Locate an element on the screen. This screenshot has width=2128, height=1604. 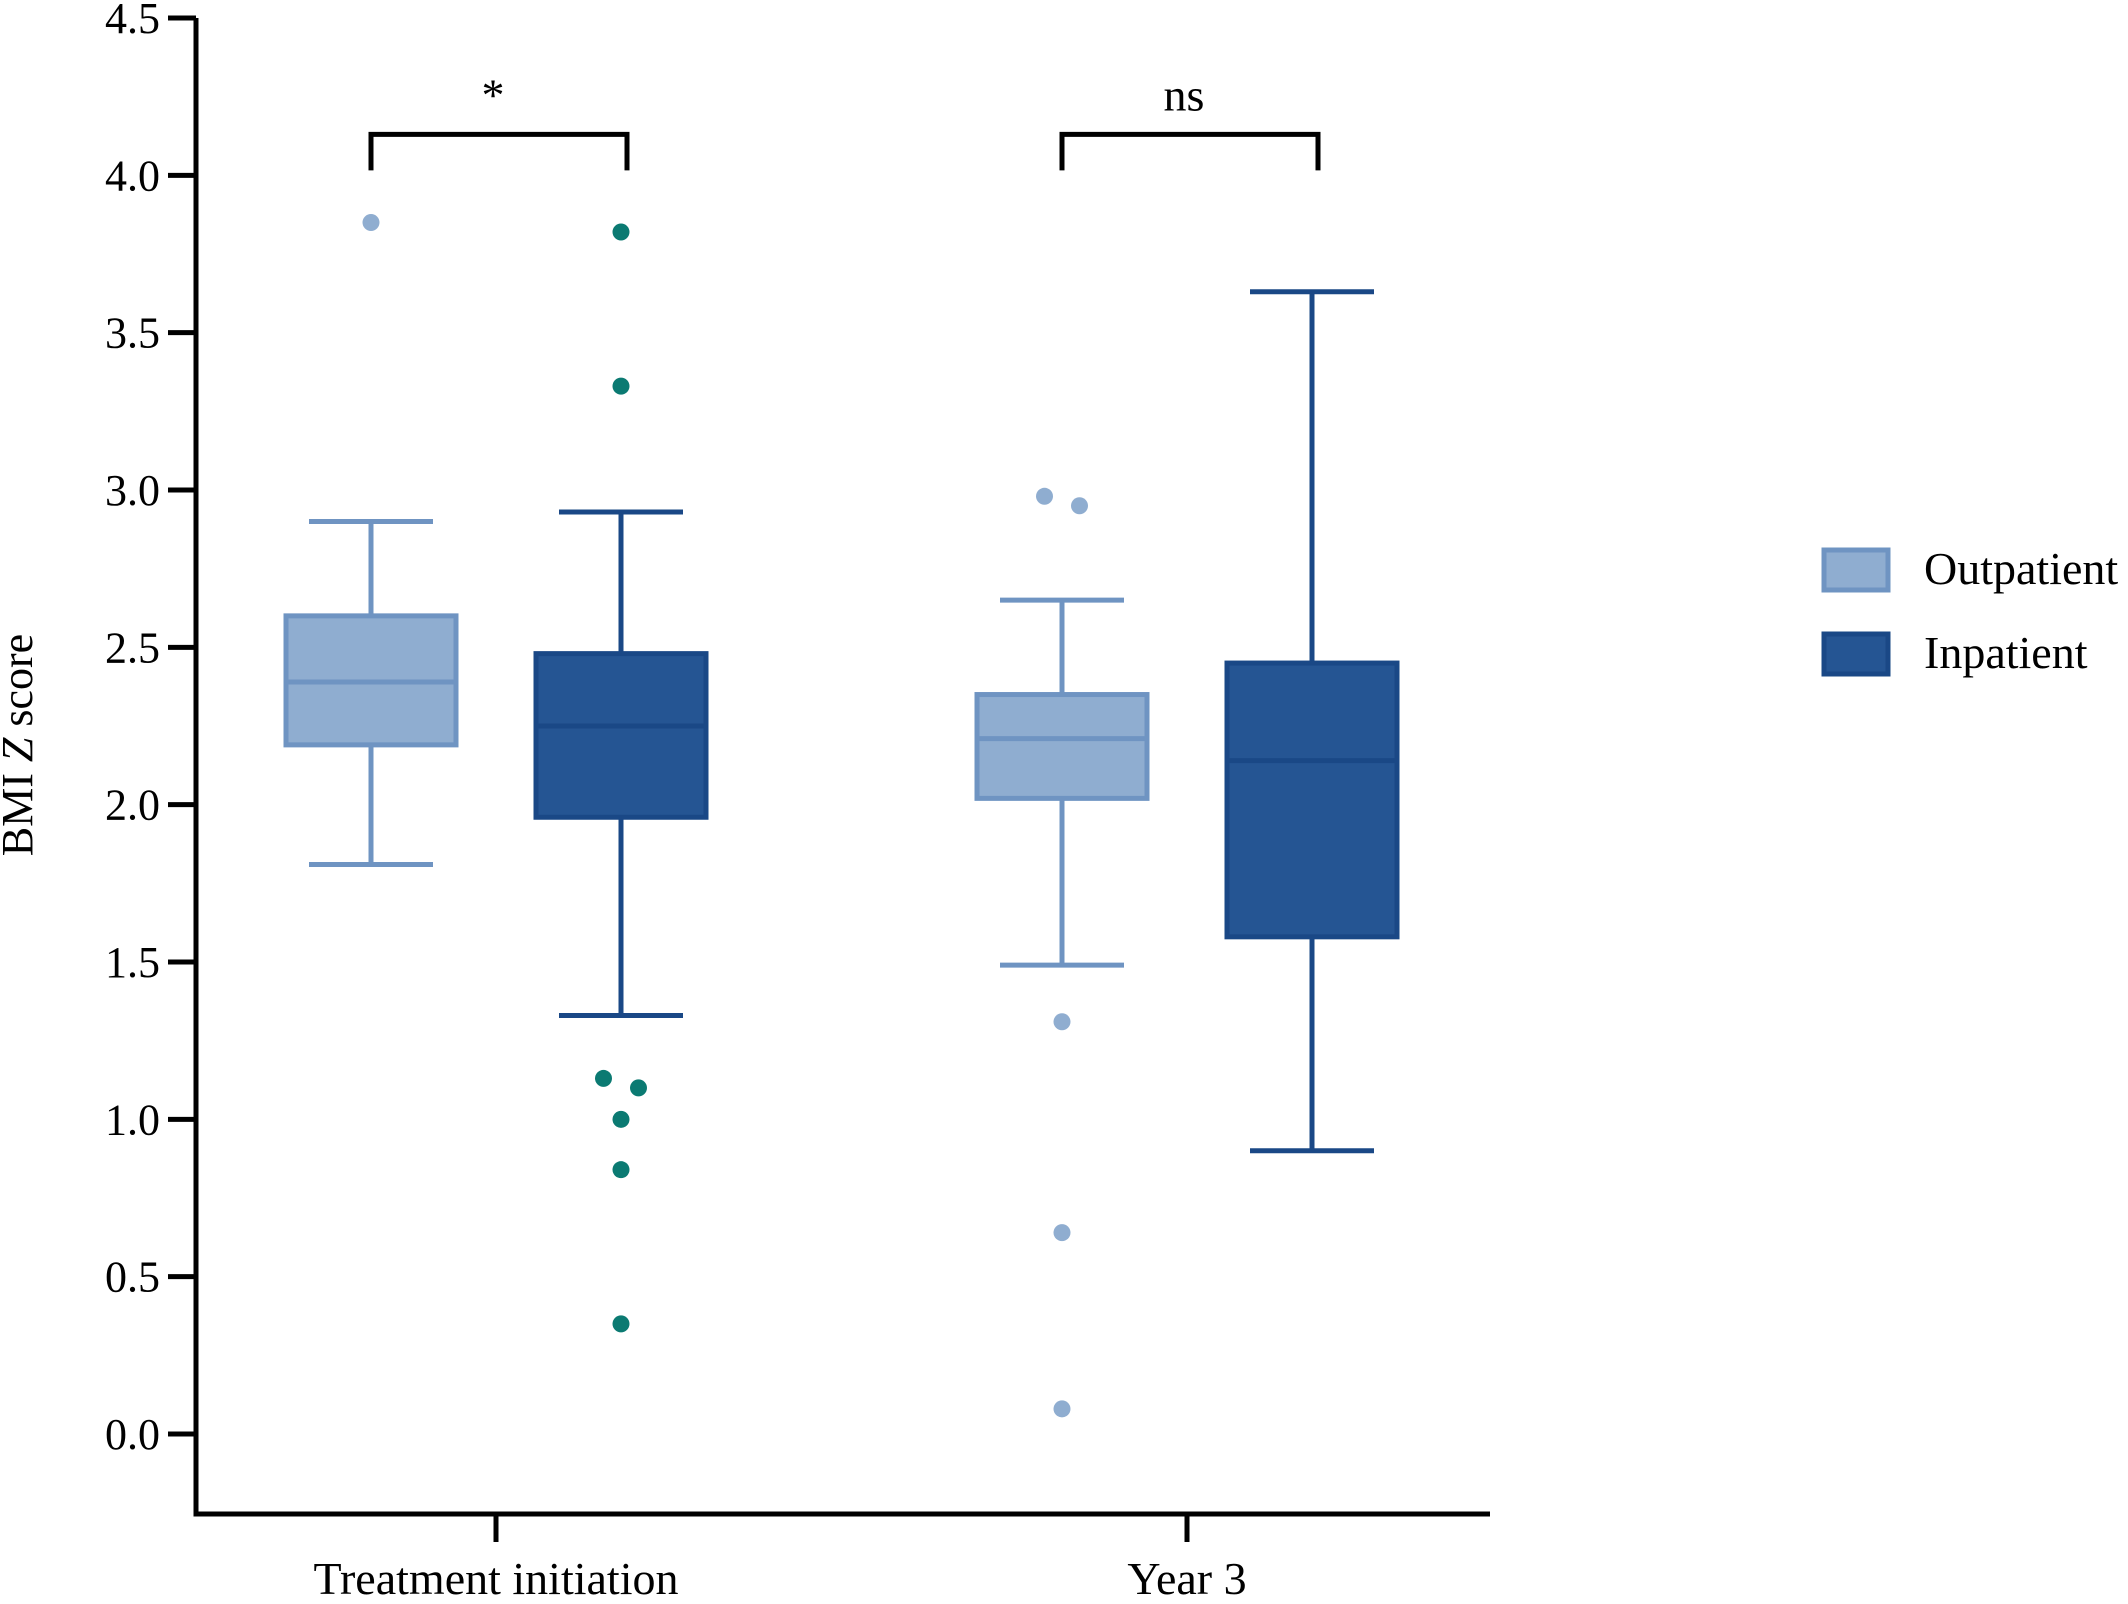
y-tick-label: 1.5 is located at coordinates (132, 962).